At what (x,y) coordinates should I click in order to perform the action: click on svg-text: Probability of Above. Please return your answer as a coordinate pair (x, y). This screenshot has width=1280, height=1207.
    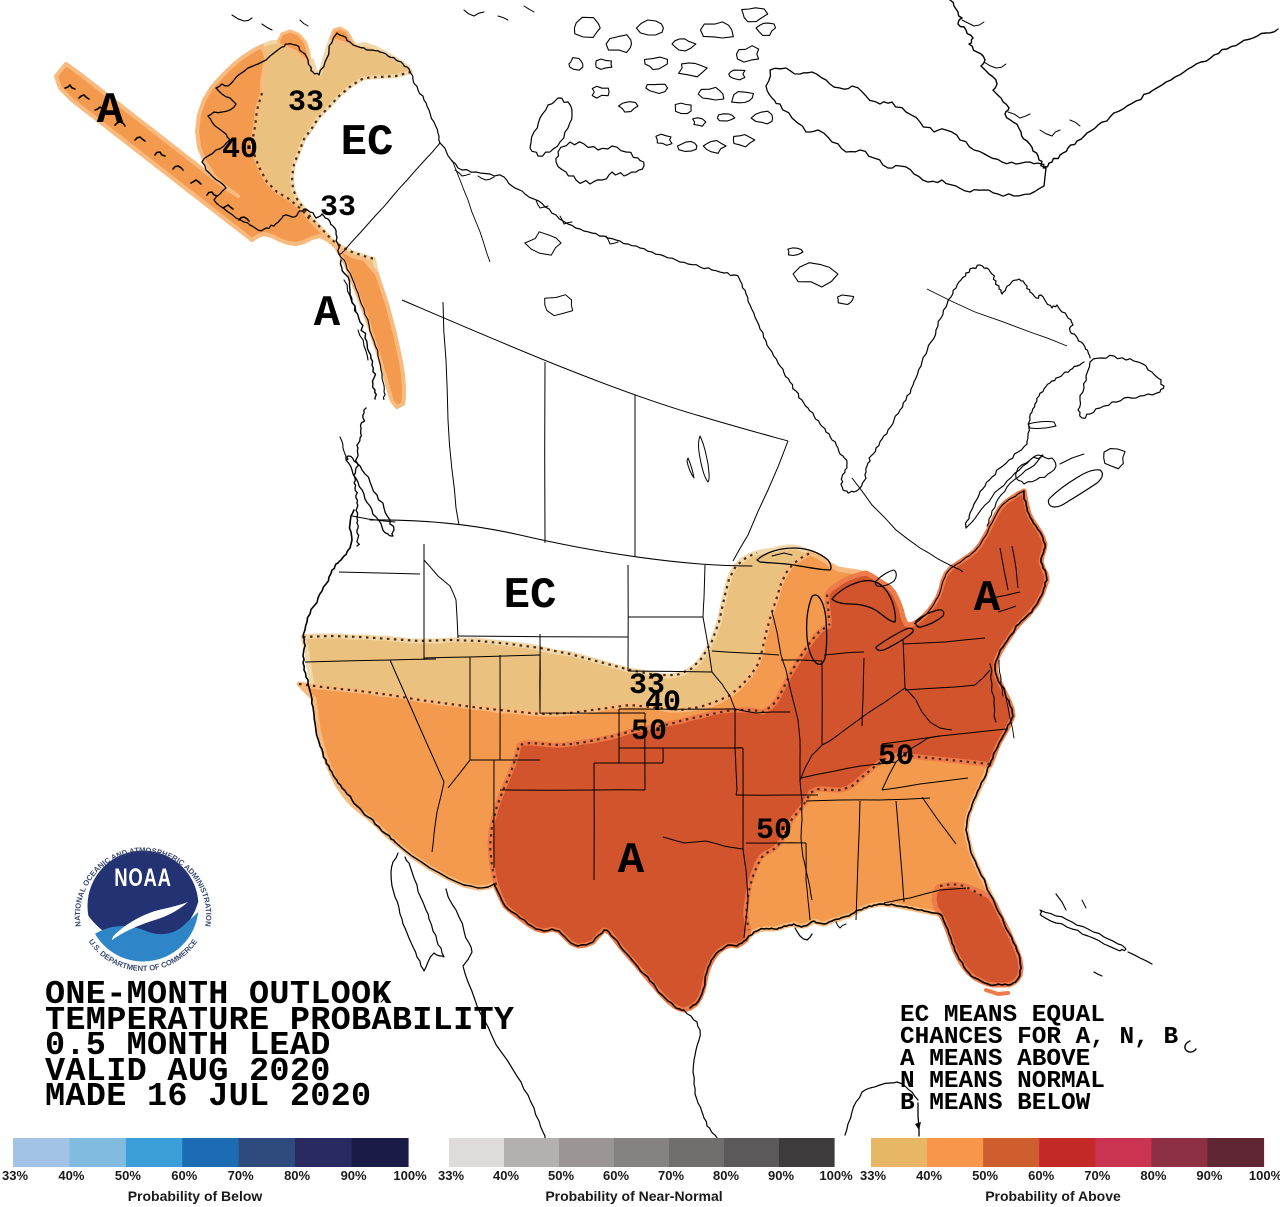
    Looking at the image, I should click on (1053, 1196).